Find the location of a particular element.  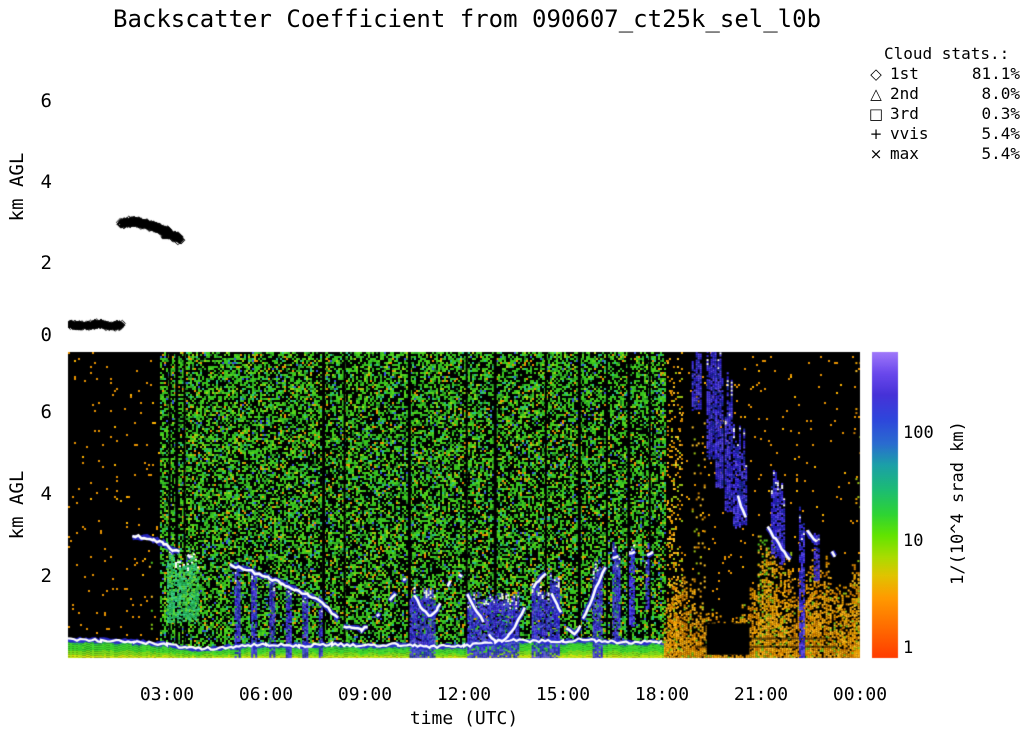

x-tick-2100: 21:00 is located at coordinates (761, 694).